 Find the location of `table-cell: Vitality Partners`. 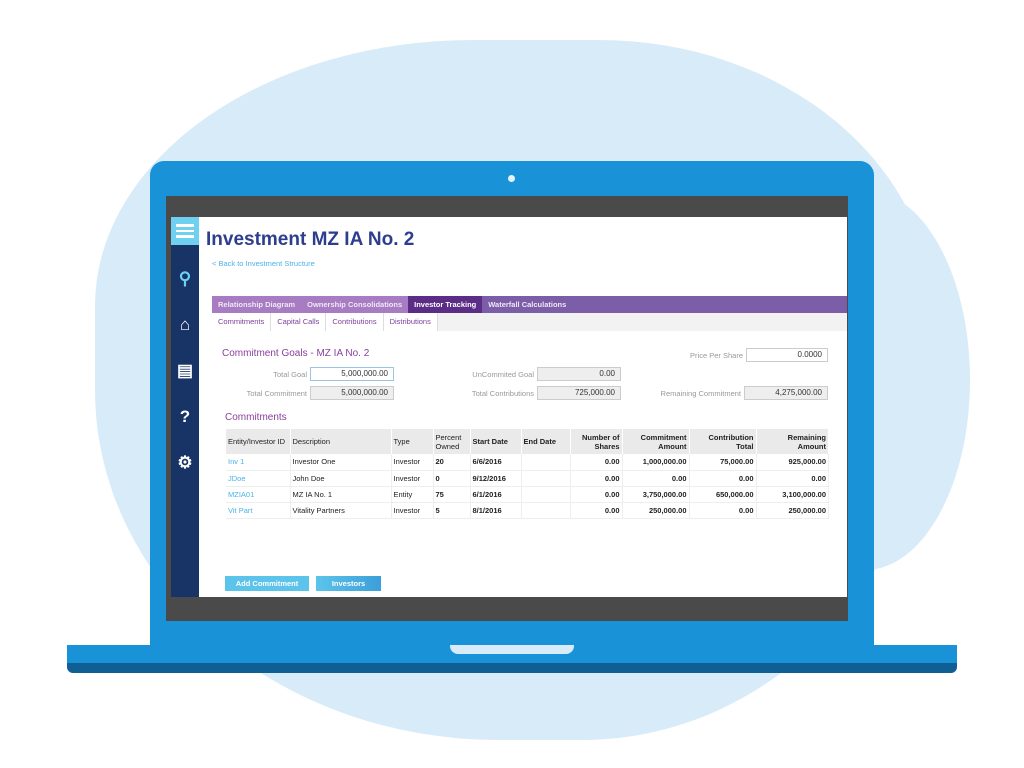

table-cell: Vitality Partners is located at coordinates (341, 510).